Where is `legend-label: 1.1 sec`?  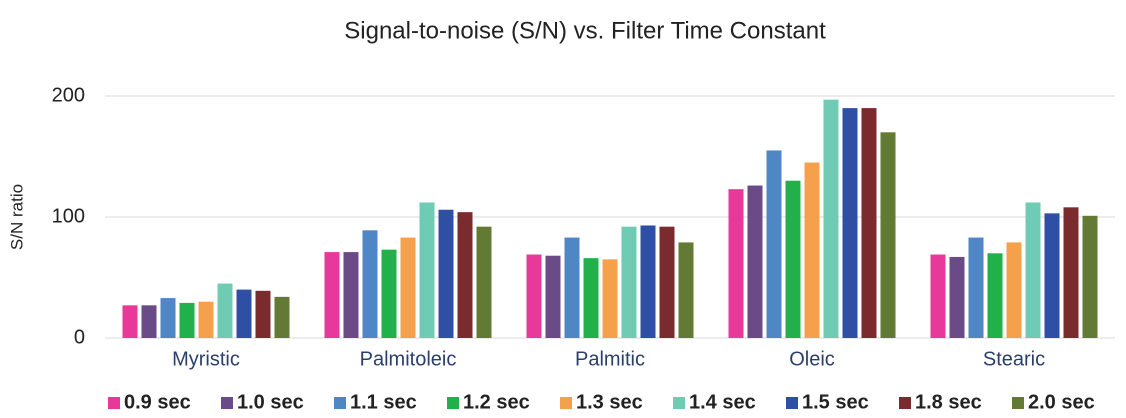
legend-label: 1.1 sec is located at coordinates (383, 402).